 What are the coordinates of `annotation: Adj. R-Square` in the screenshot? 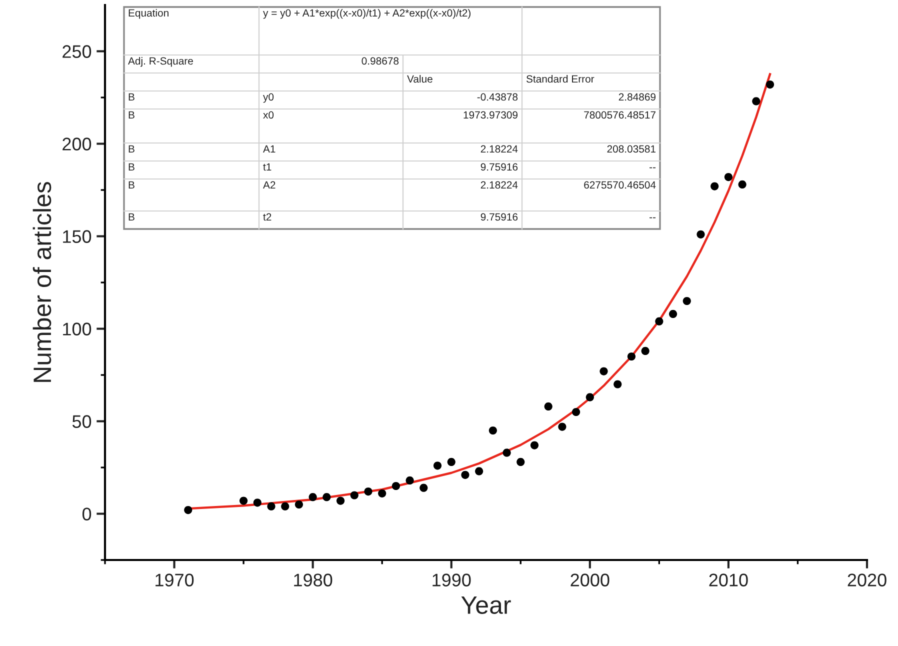 It's located at (160, 62).